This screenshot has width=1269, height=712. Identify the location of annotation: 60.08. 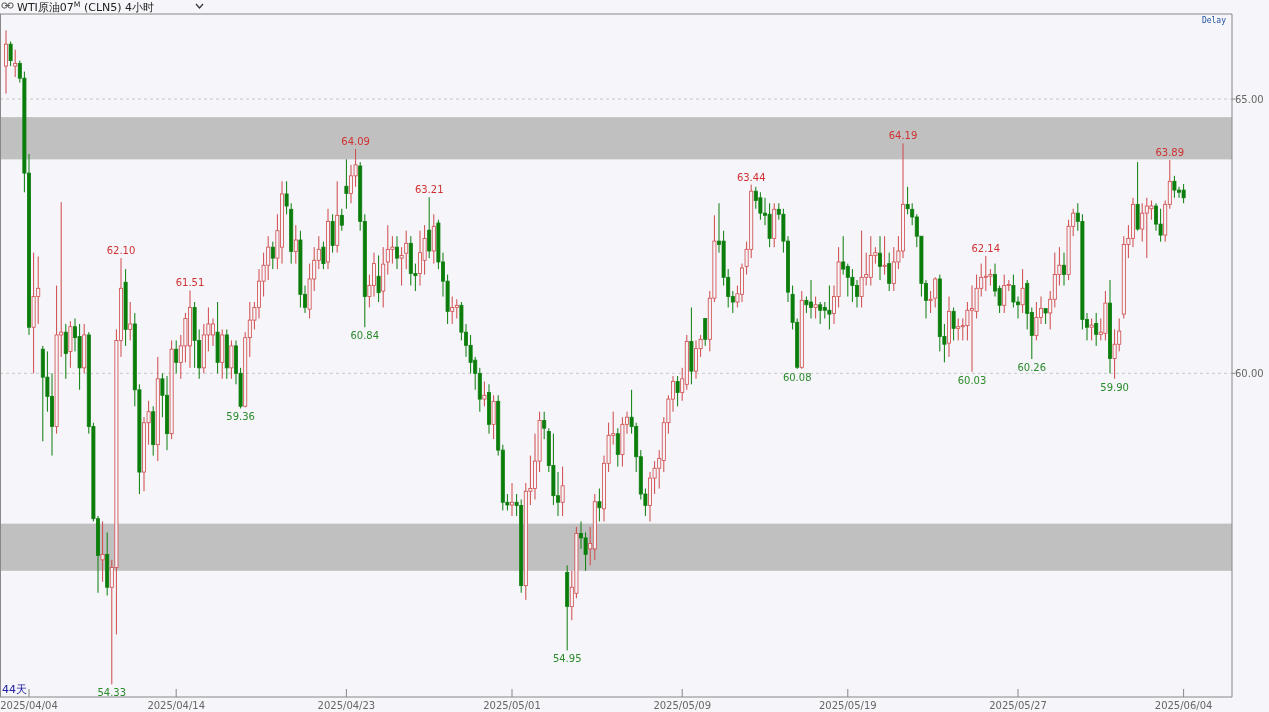
(797, 377).